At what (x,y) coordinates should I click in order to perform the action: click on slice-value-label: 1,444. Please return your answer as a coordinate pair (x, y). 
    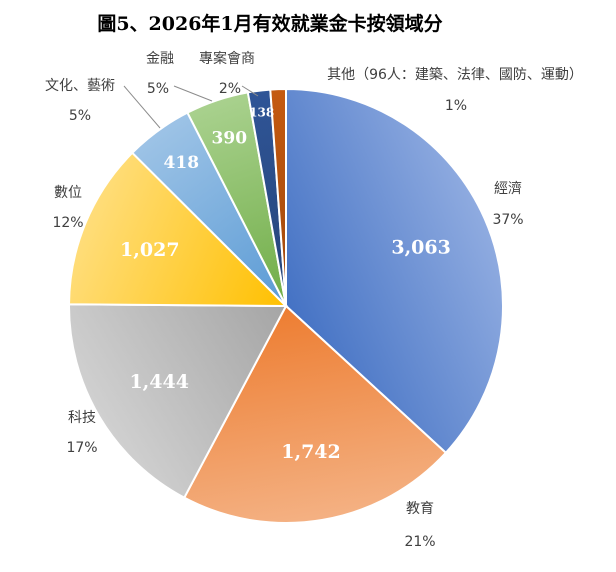
    Looking at the image, I should click on (159, 382).